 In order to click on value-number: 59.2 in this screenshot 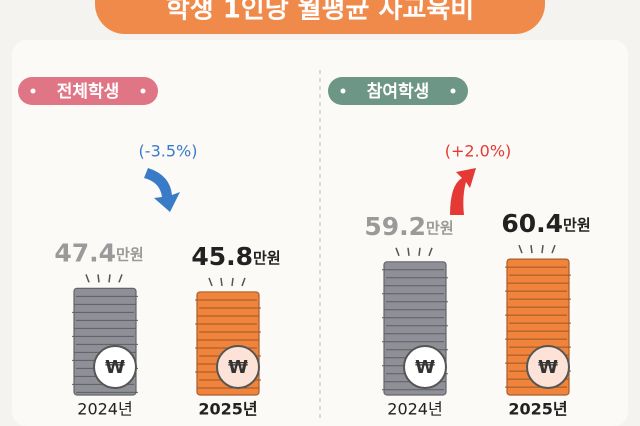, I will do `click(395, 226)`.